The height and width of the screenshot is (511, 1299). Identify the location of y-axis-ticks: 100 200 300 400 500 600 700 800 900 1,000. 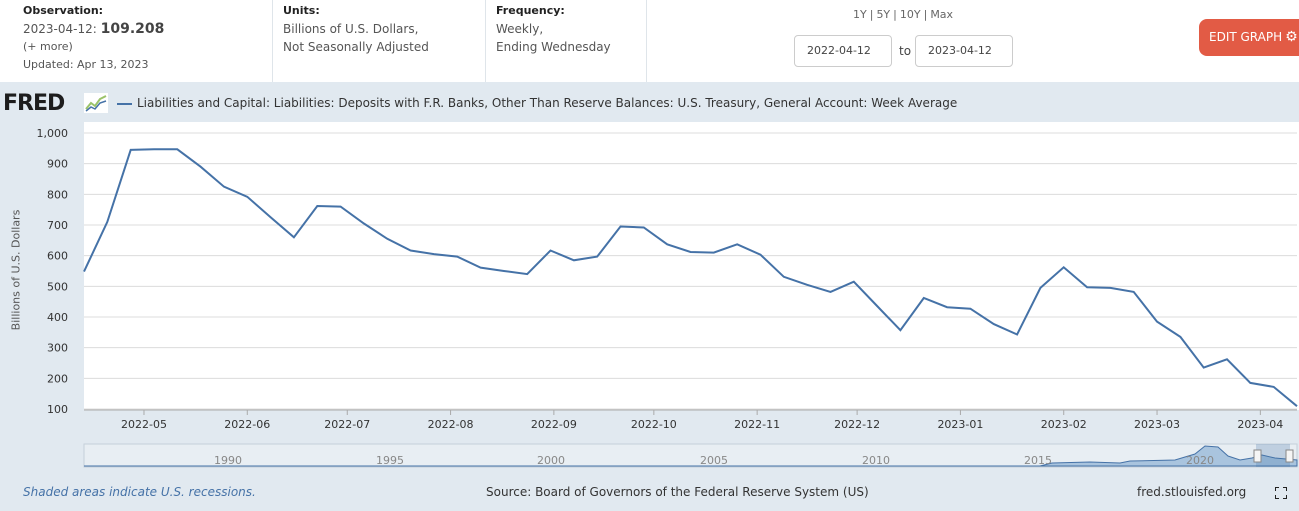
(53, 271).